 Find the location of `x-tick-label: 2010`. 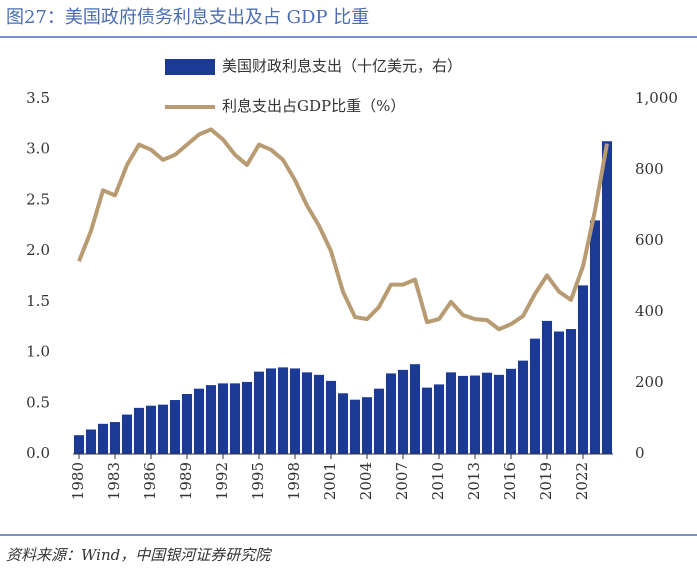

x-tick-label: 2010 is located at coordinates (438, 481).